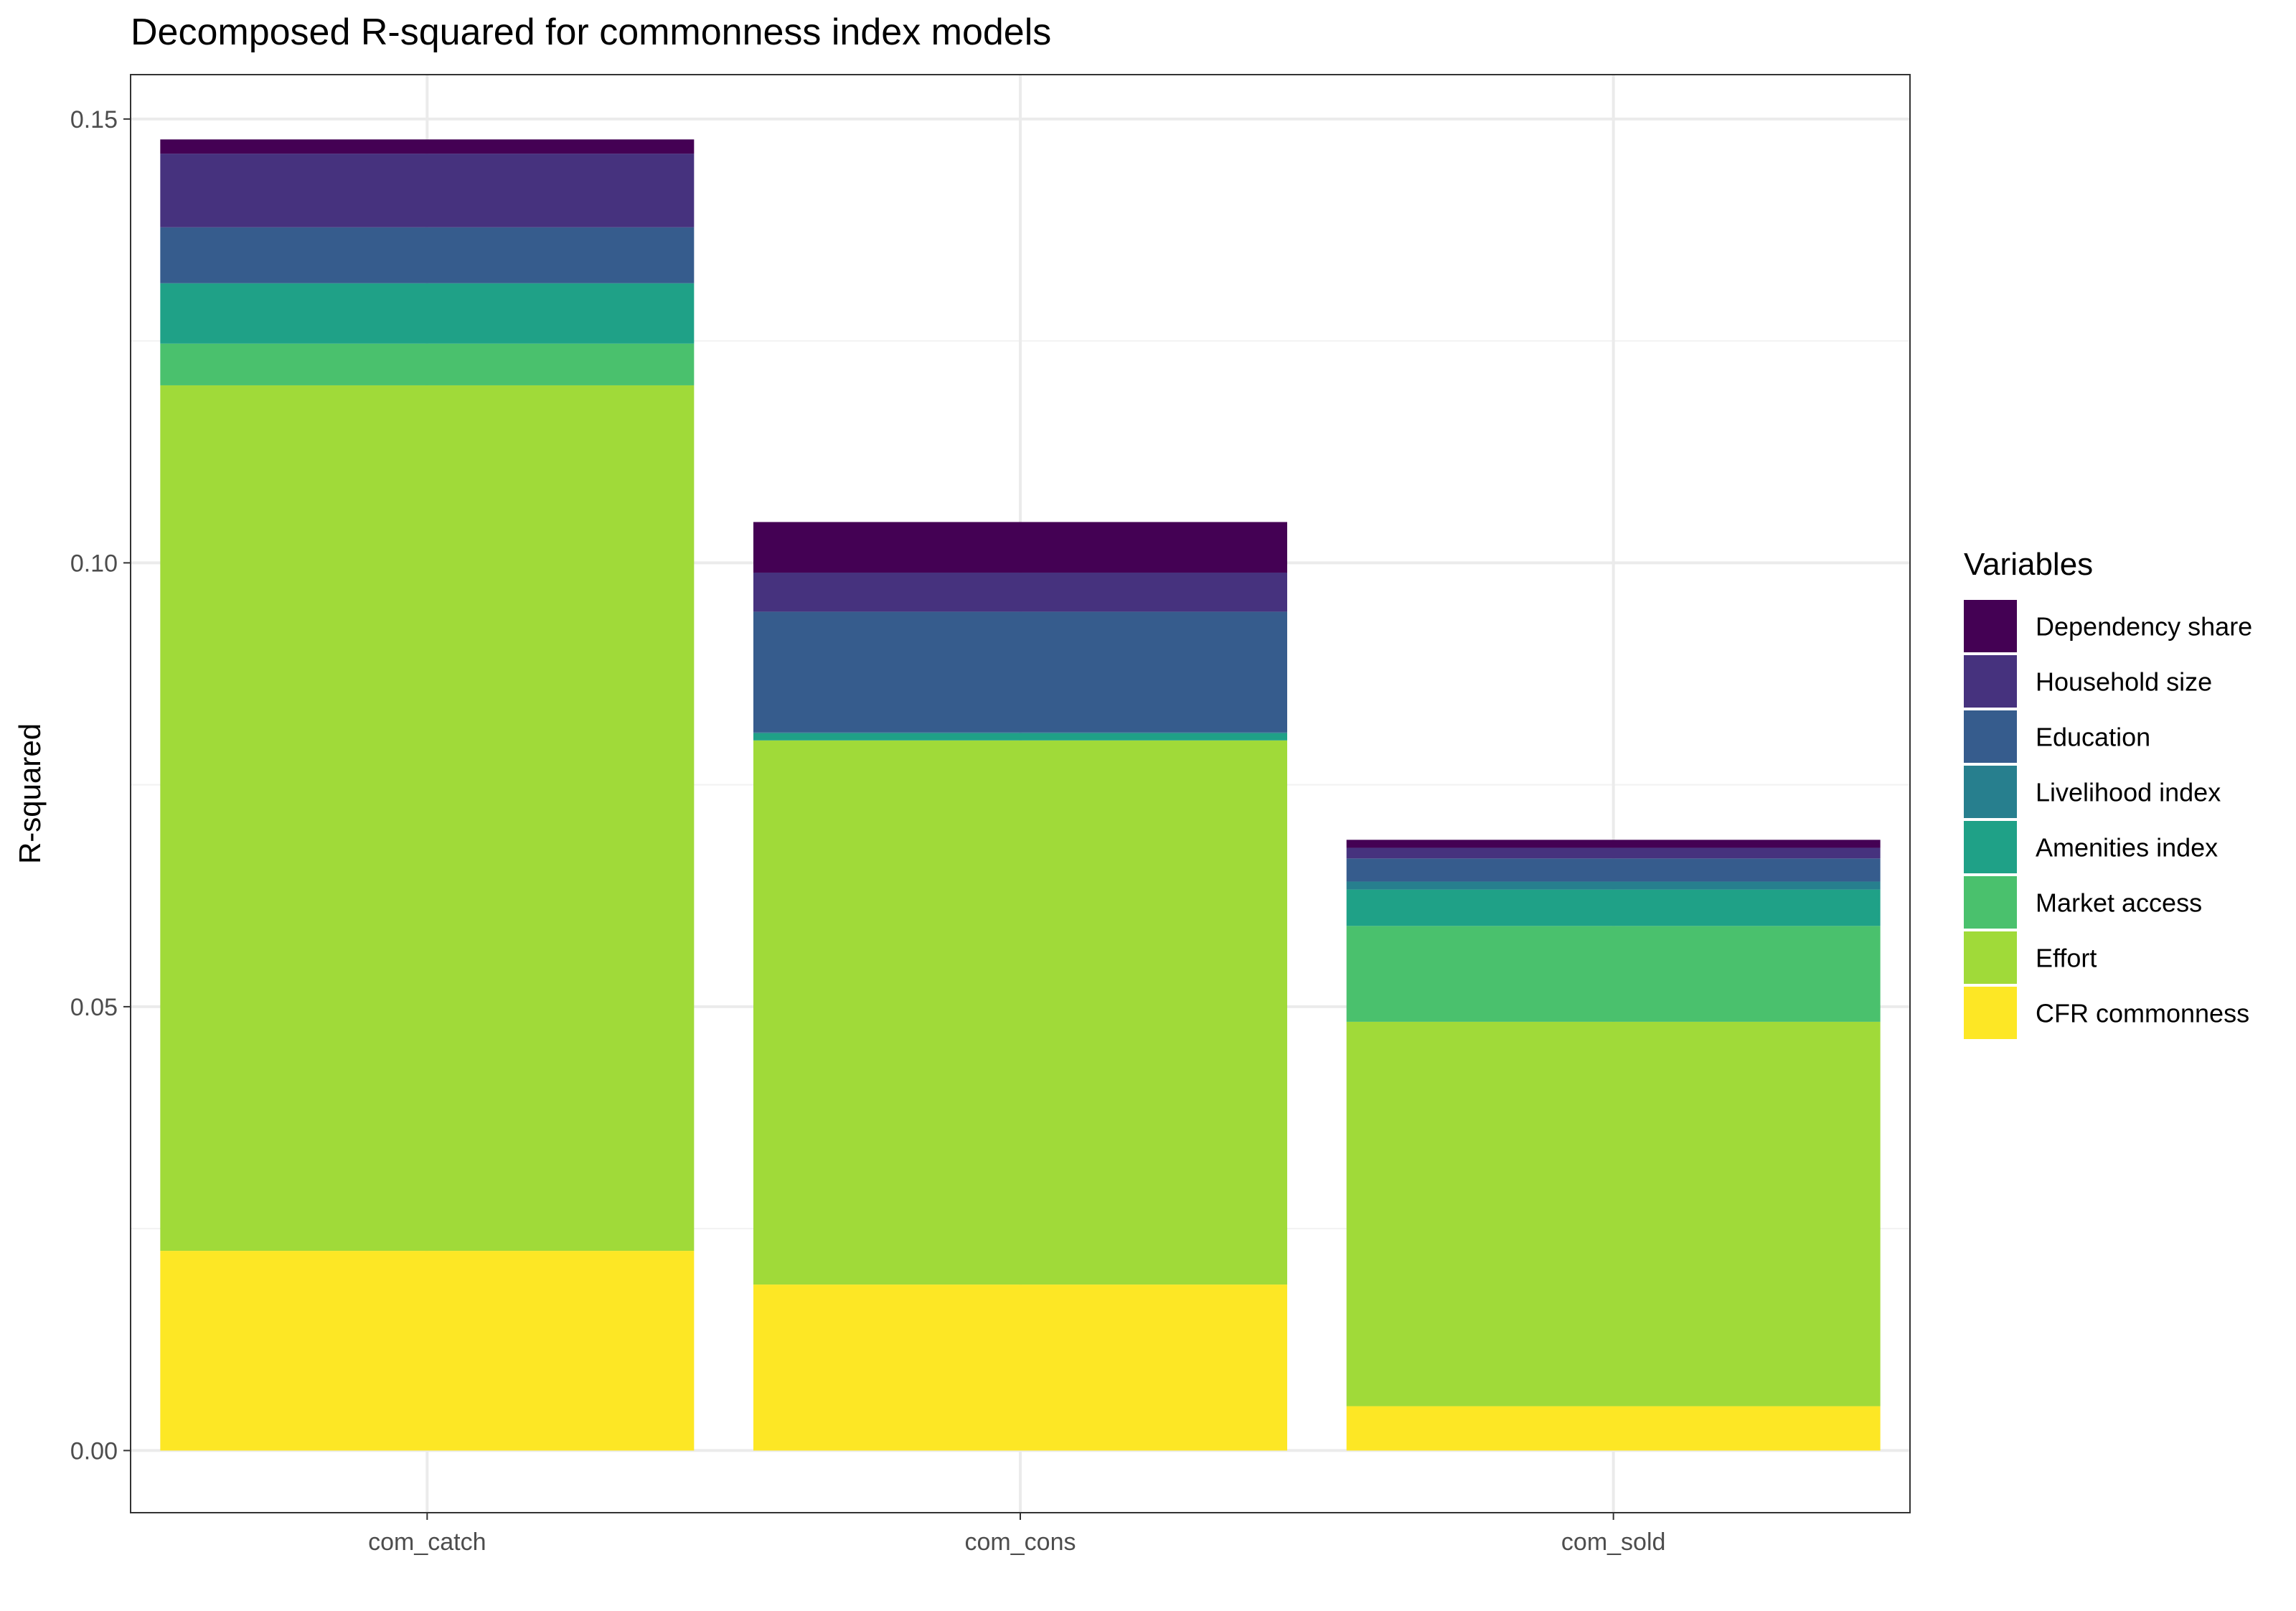 The width and height of the screenshot is (2296, 1611). What do you see at coordinates (2093, 737) in the screenshot?
I see `legend-label: Education` at bounding box center [2093, 737].